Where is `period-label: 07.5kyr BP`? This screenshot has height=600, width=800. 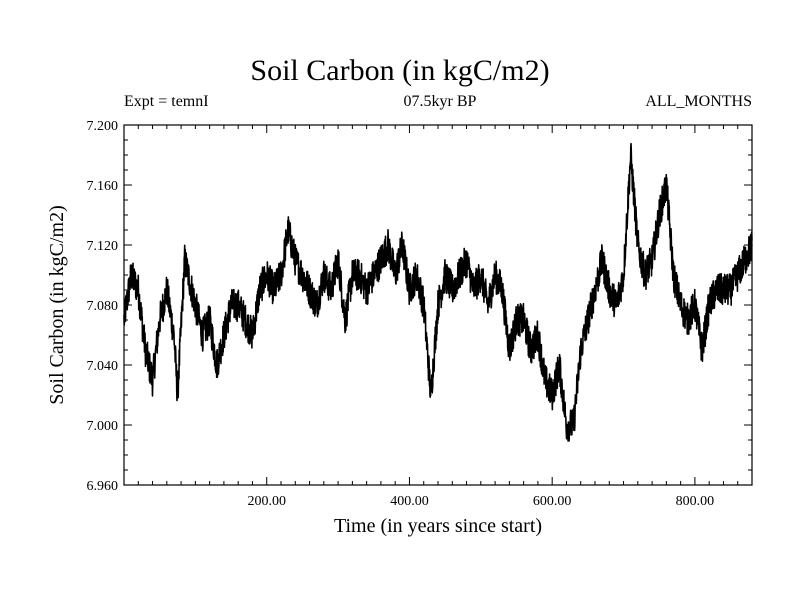
period-label: 07.5kyr BP is located at coordinates (440, 101).